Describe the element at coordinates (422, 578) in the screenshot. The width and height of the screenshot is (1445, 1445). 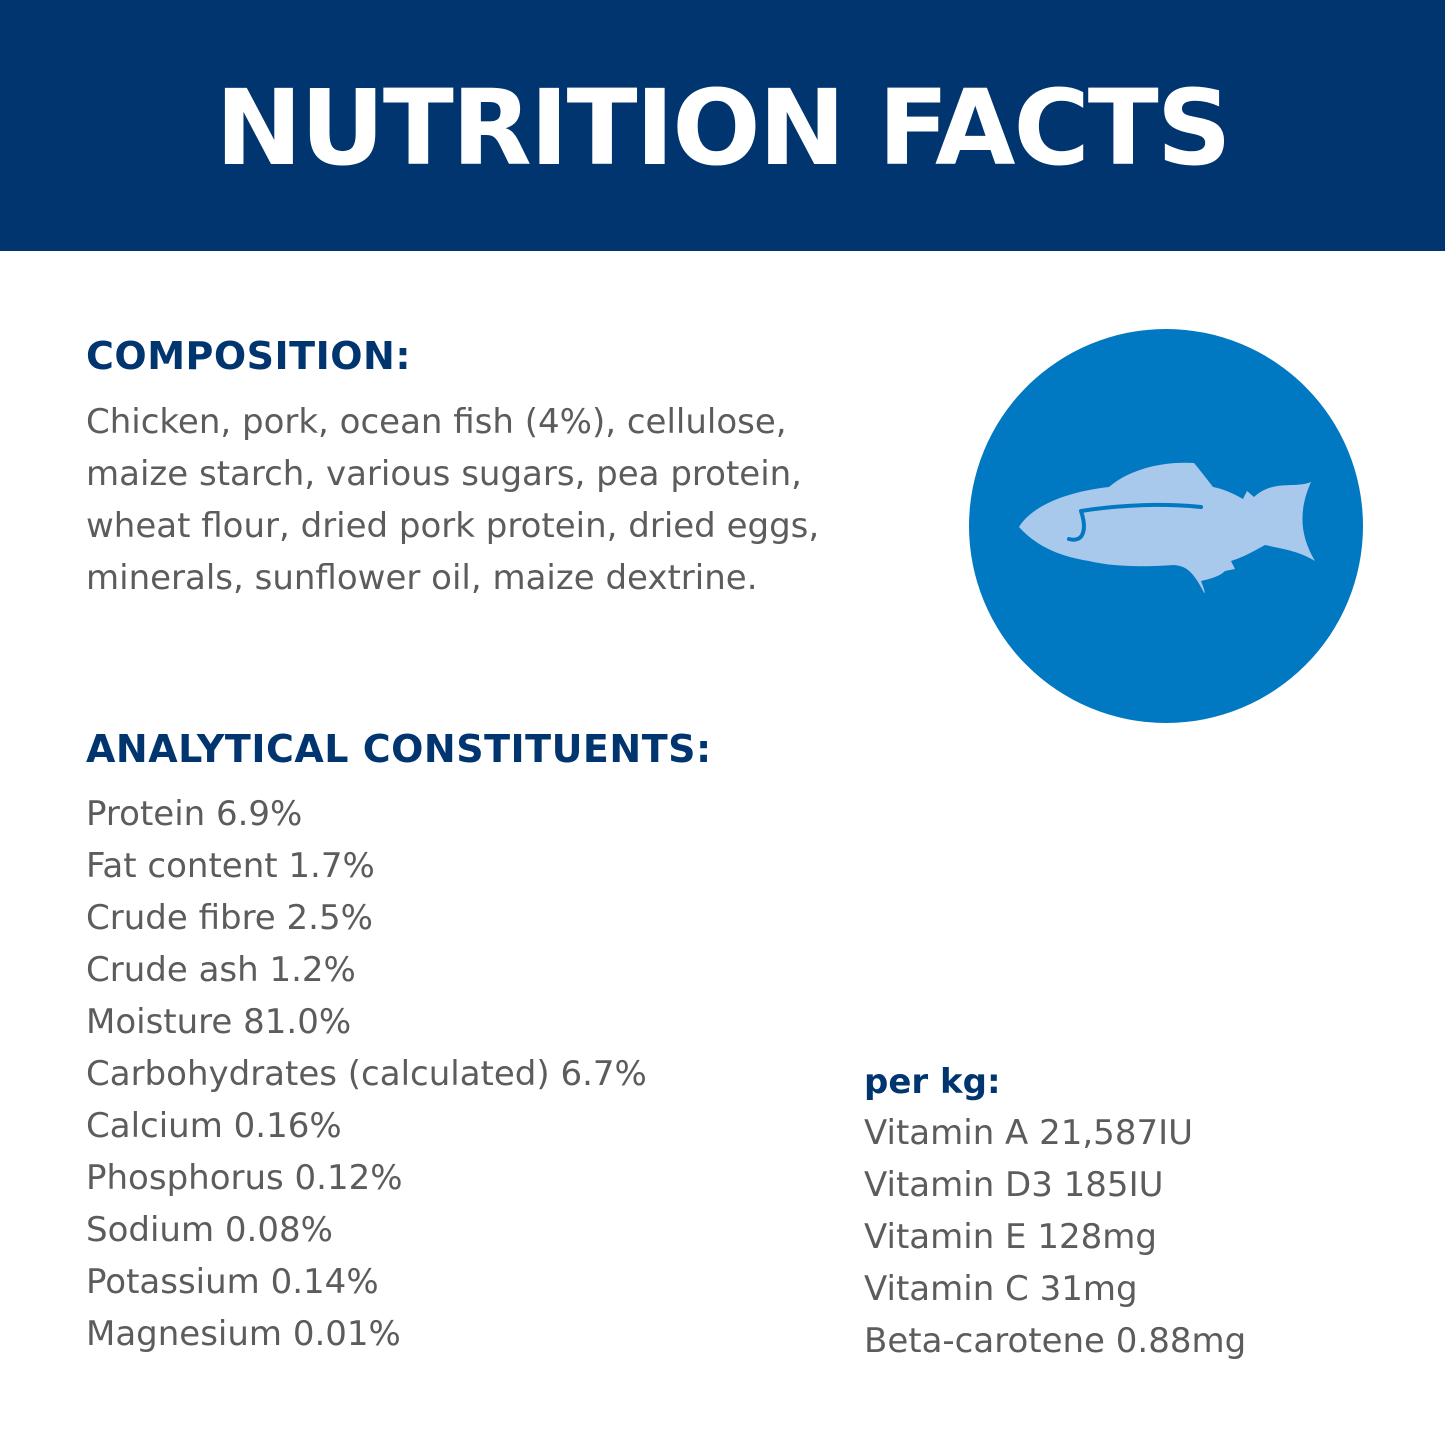
I see `composition-line: minerals, sunflower oil, maize dextrine.` at that location.